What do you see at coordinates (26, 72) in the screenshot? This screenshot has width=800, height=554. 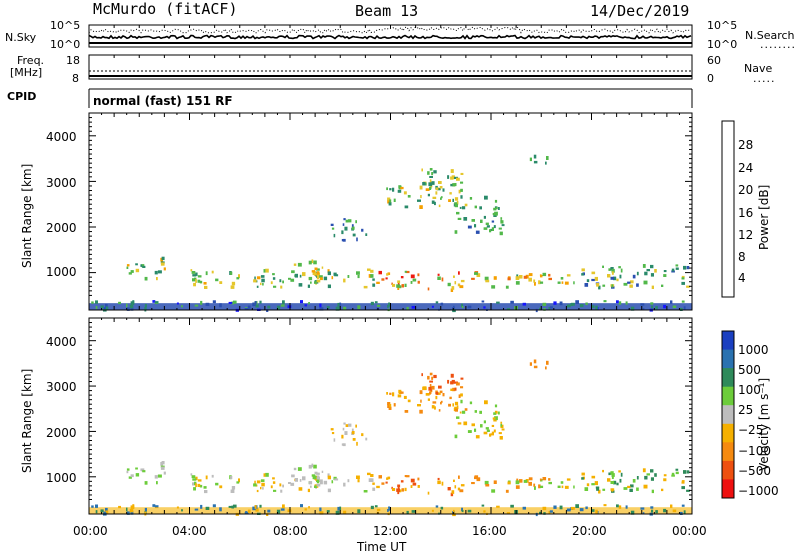 I see `freq-label-2: [MHz]` at bounding box center [26, 72].